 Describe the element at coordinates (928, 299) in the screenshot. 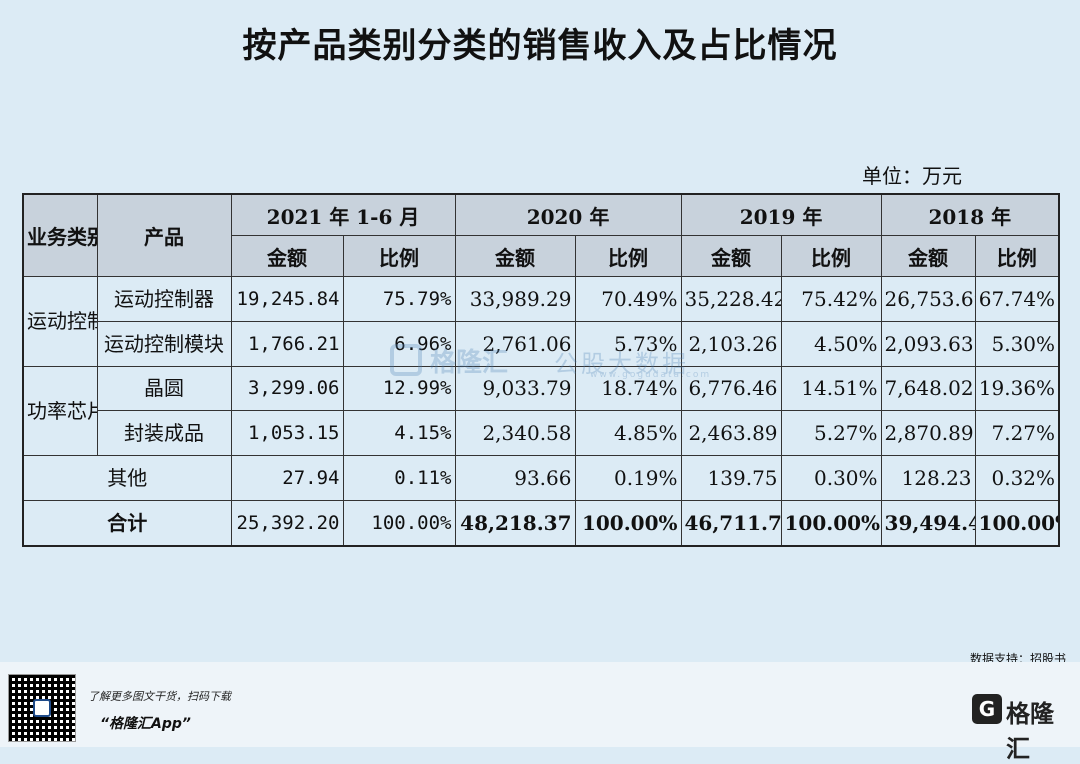

I see `amount-cell: 26,753.69` at that location.